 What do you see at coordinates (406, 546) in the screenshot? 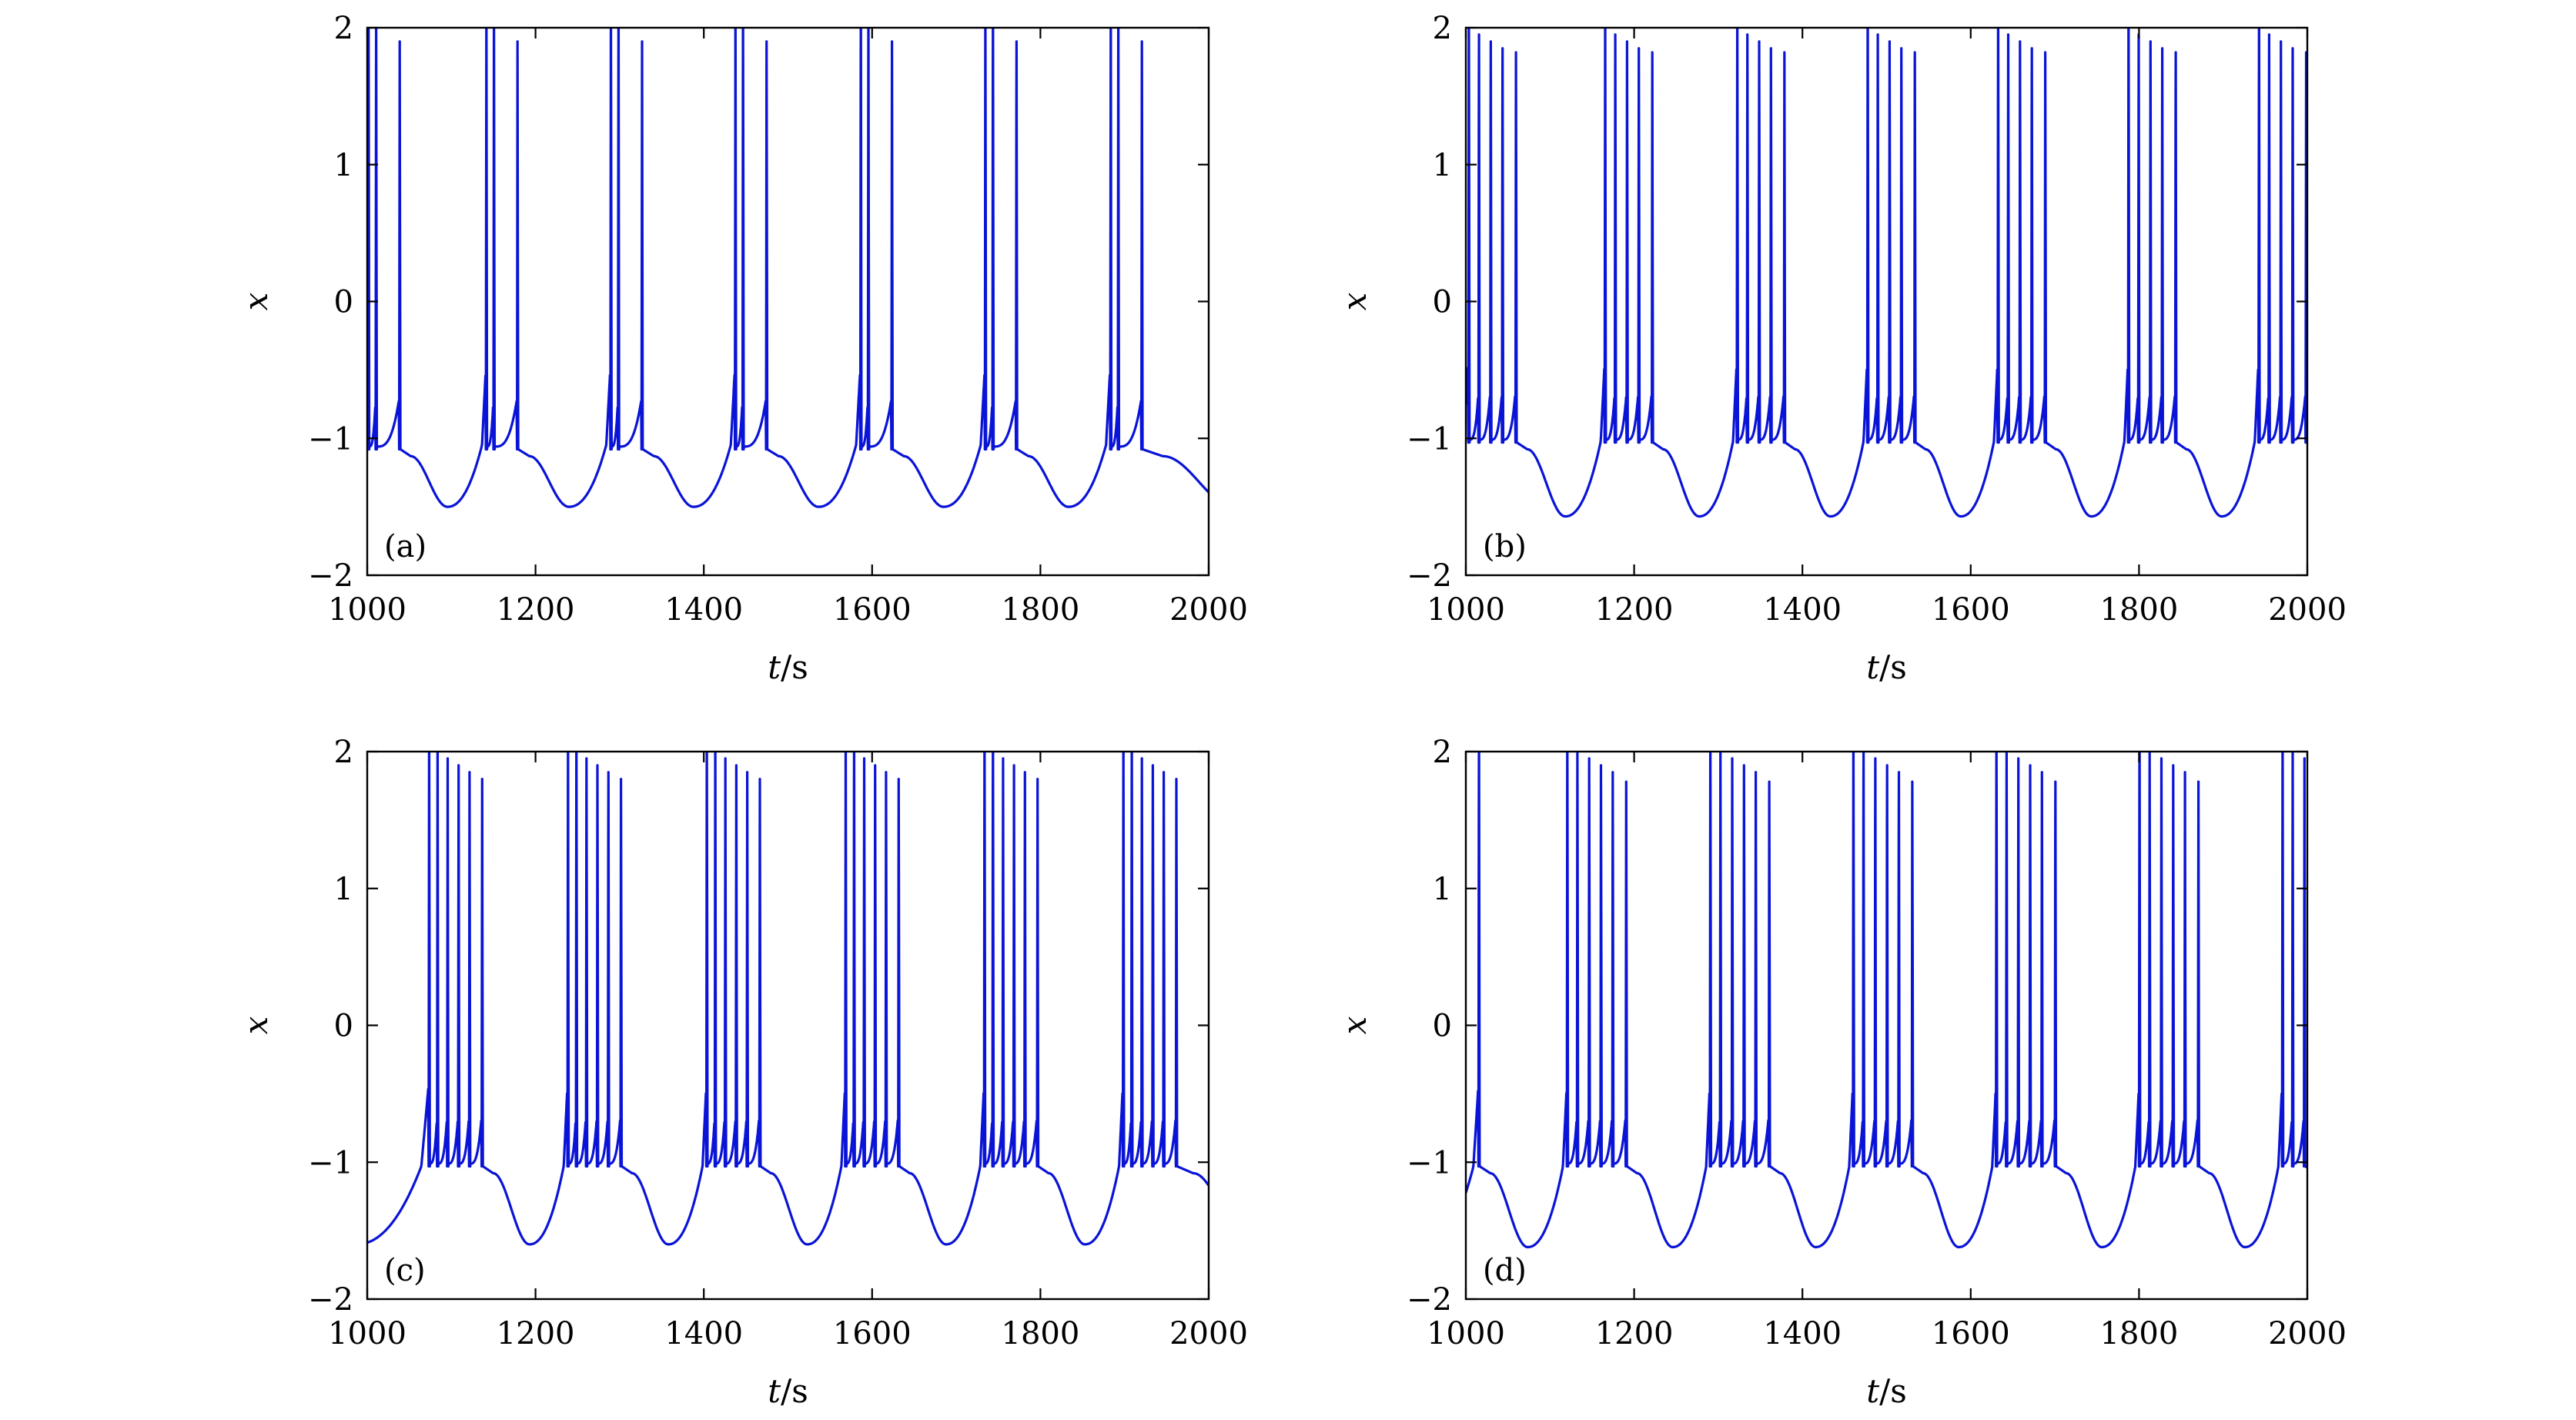
I see `panel-label: (a)` at bounding box center [406, 546].